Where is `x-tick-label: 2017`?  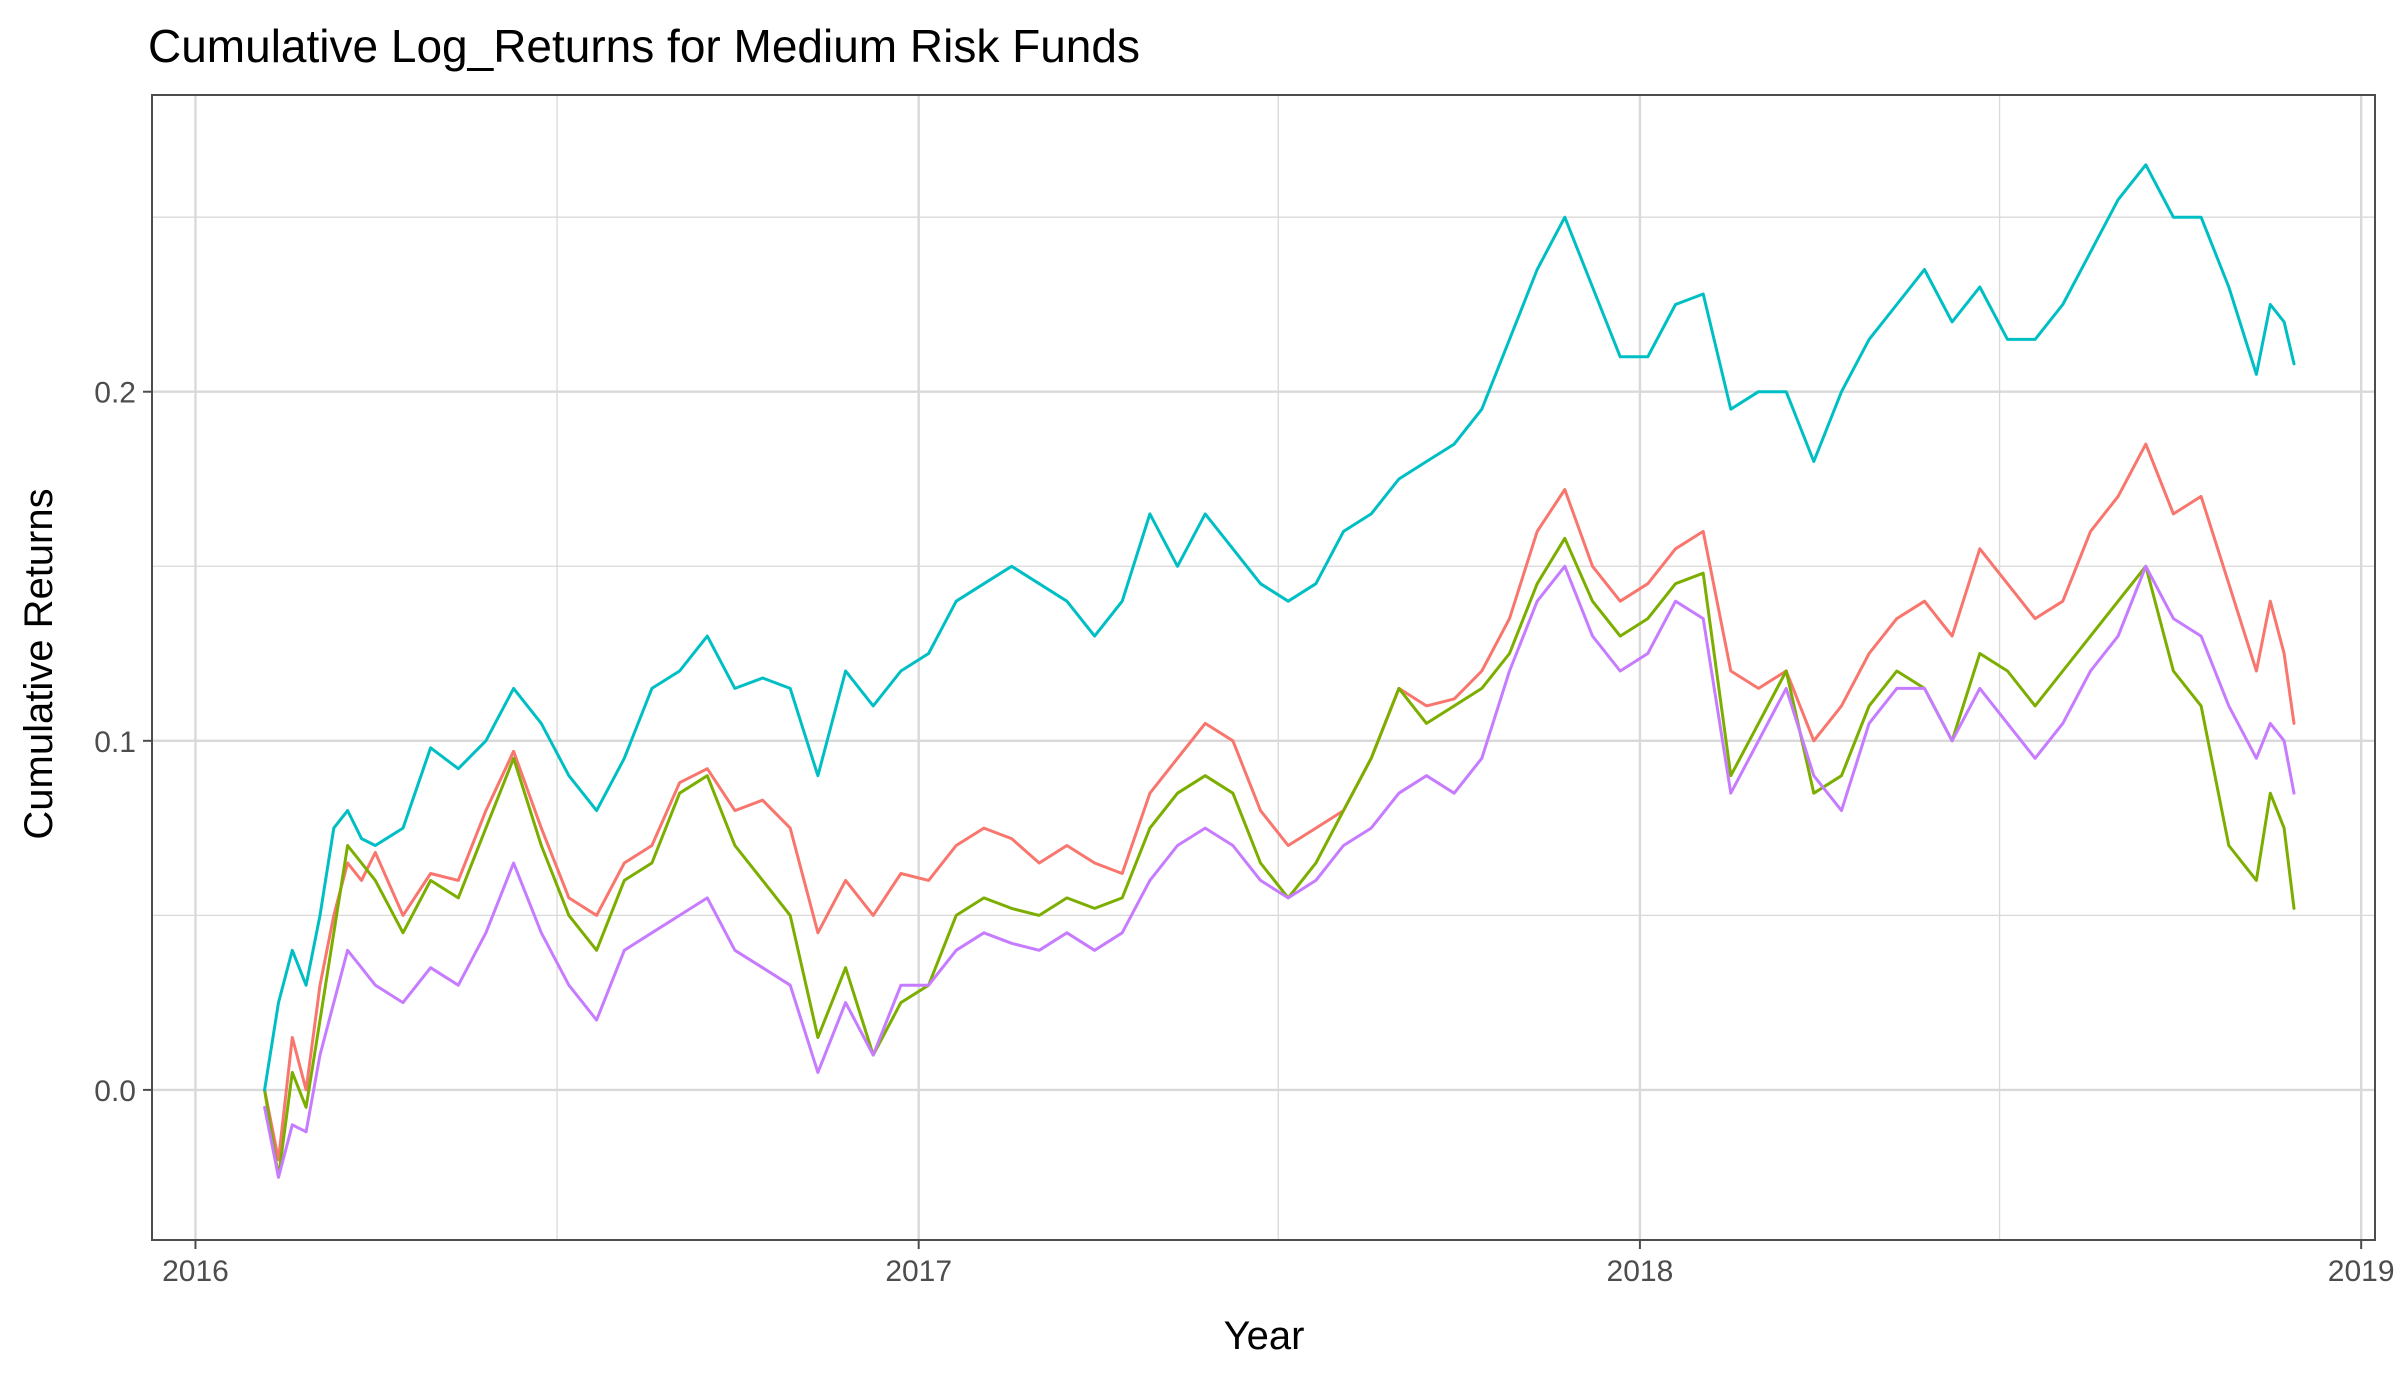 x-tick-label: 2017 is located at coordinates (918, 1271).